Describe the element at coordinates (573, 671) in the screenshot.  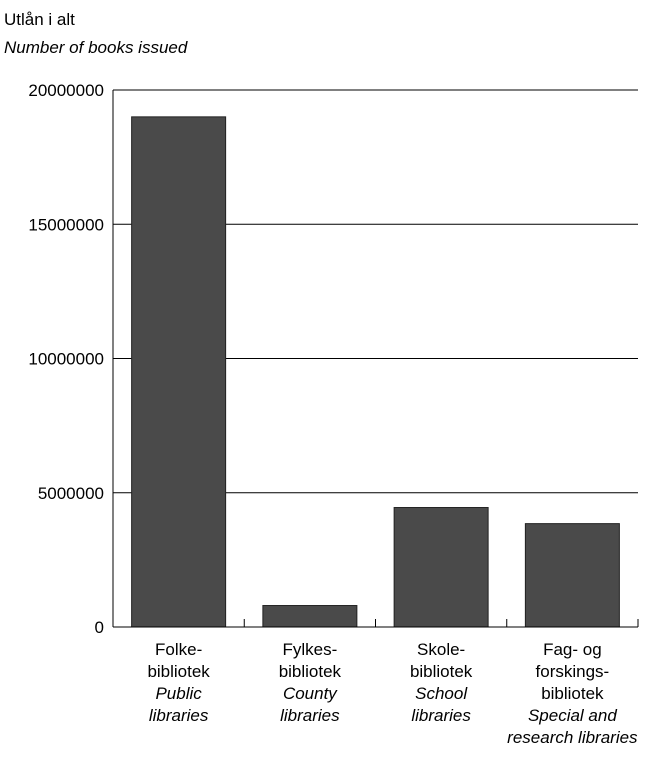
I see `category-label: forskings-` at that location.